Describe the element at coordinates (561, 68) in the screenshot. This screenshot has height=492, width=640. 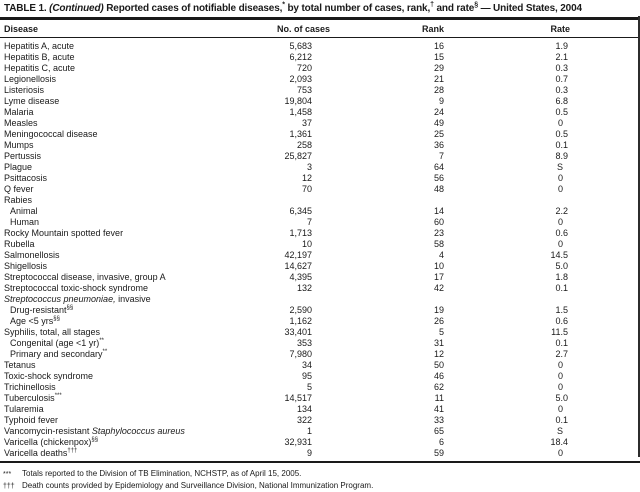
I see `rate-cell: 0.3` at that location.